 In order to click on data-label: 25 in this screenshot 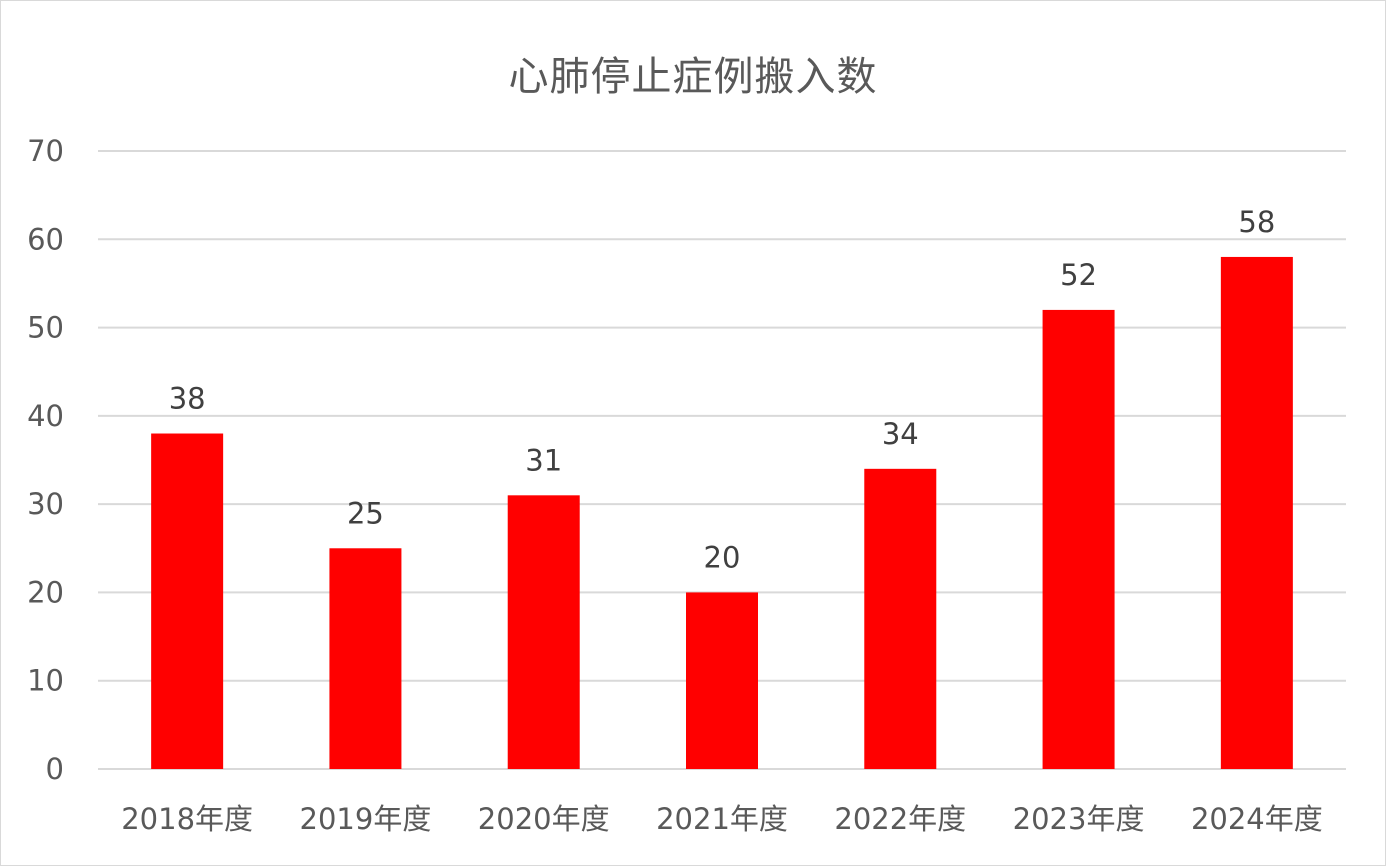, I will do `click(365, 513)`.